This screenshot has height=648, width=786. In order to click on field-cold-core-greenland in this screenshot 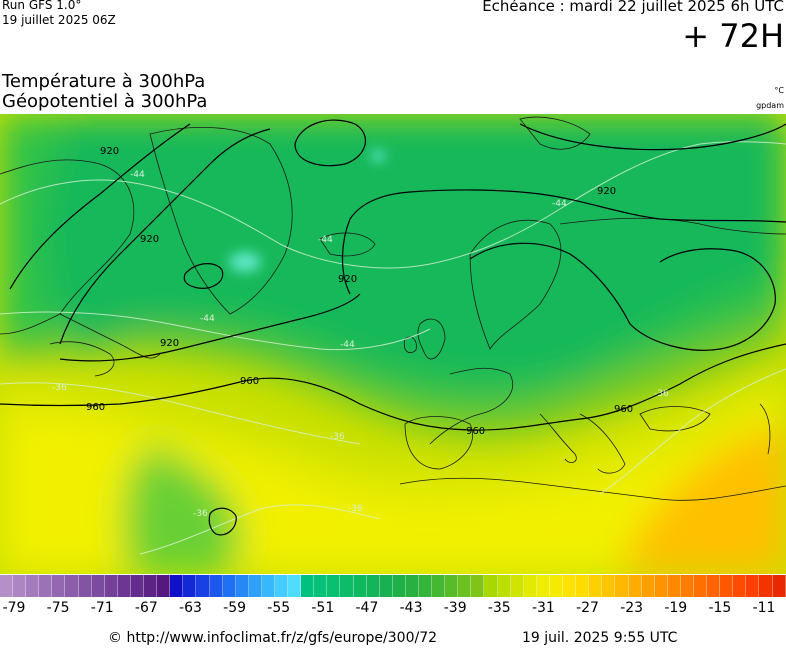, I will do `click(245, 262)`.